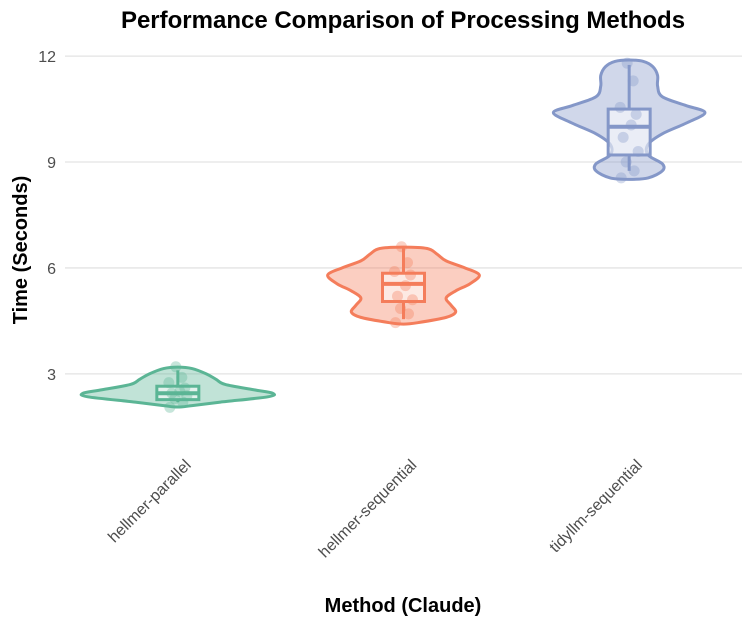 The image size is (750, 625). I want to click on y-tick-label: 9, so click(51, 163).